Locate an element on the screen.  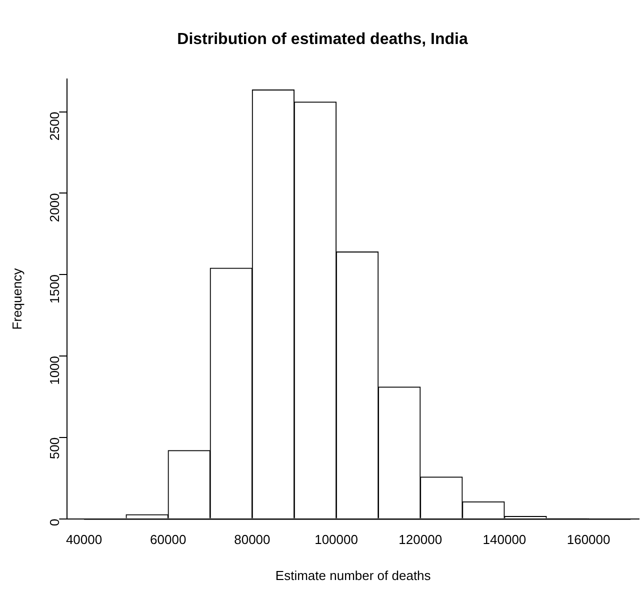
chart-title: Distribution of estimated deaths, India is located at coordinates (322, 39).